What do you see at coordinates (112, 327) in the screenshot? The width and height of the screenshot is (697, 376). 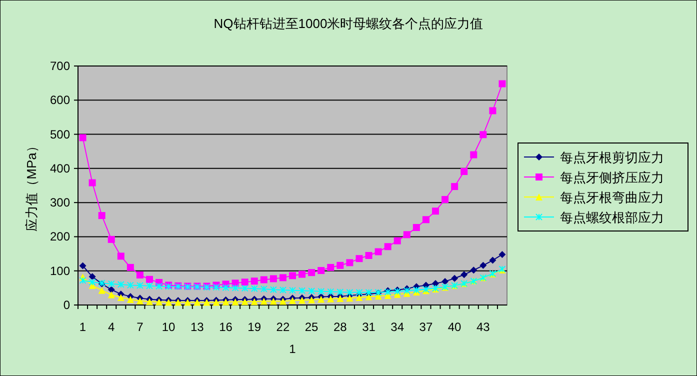 I see `x-tick-label: 4` at bounding box center [112, 327].